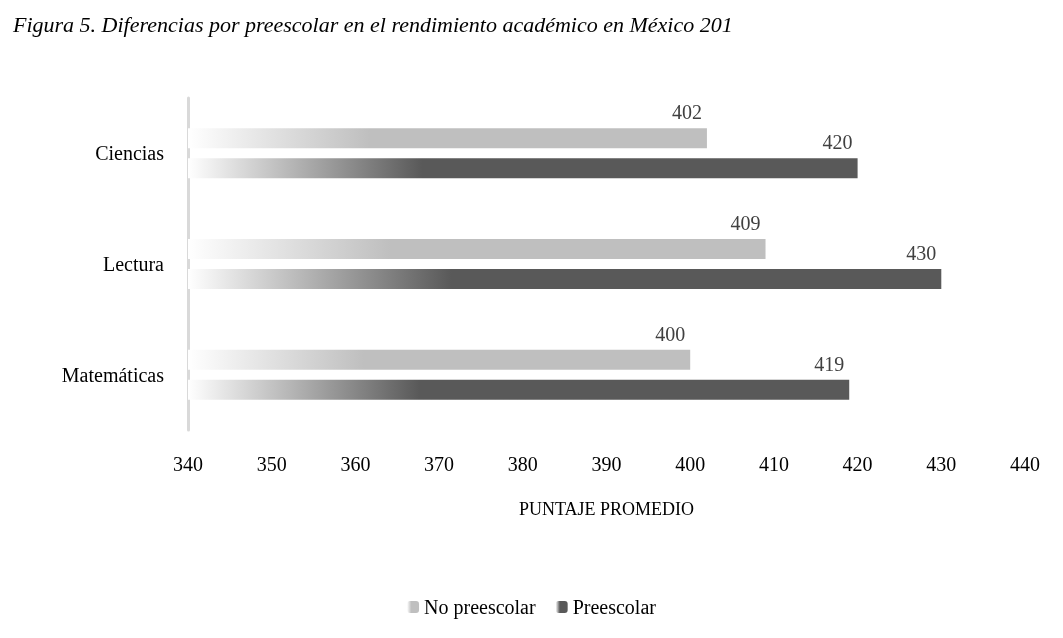  What do you see at coordinates (606, 464) in the screenshot?
I see `x-tick-label: 390` at bounding box center [606, 464].